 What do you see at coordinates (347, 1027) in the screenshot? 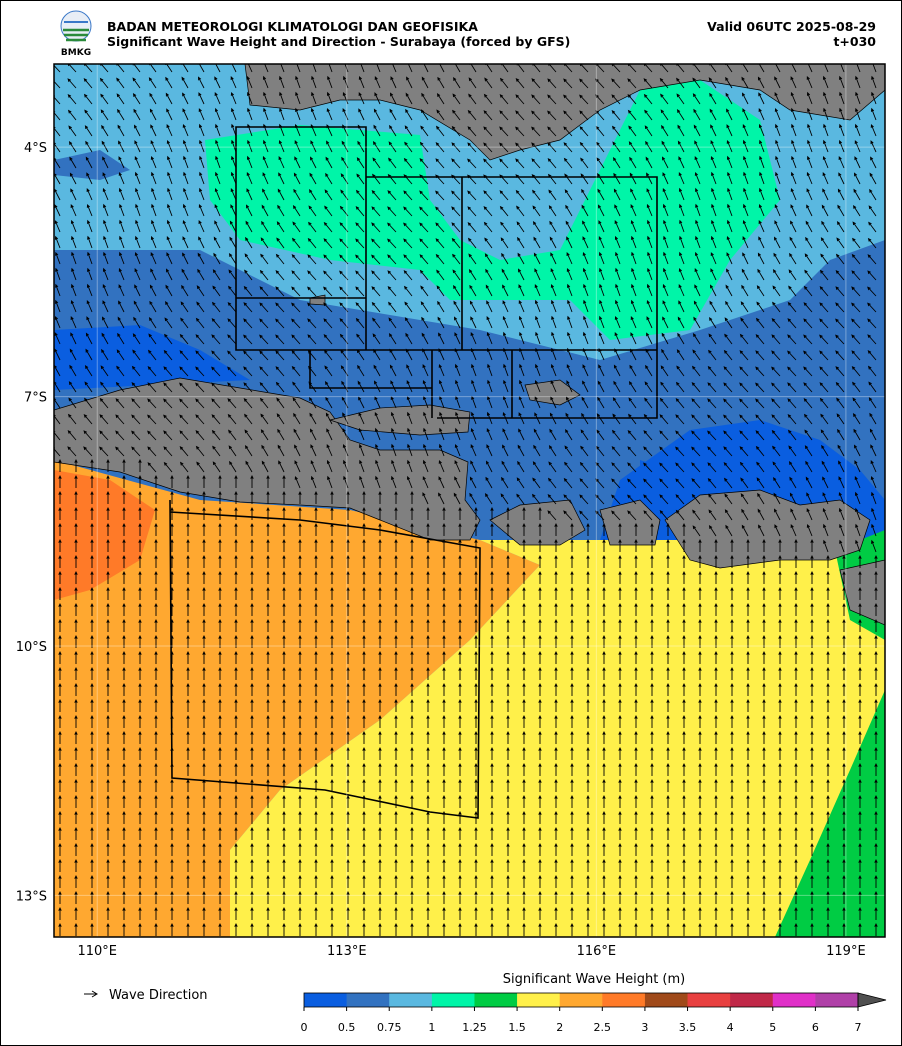
I see `colorbar-tick-label: 0.5` at bounding box center [347, 1027].